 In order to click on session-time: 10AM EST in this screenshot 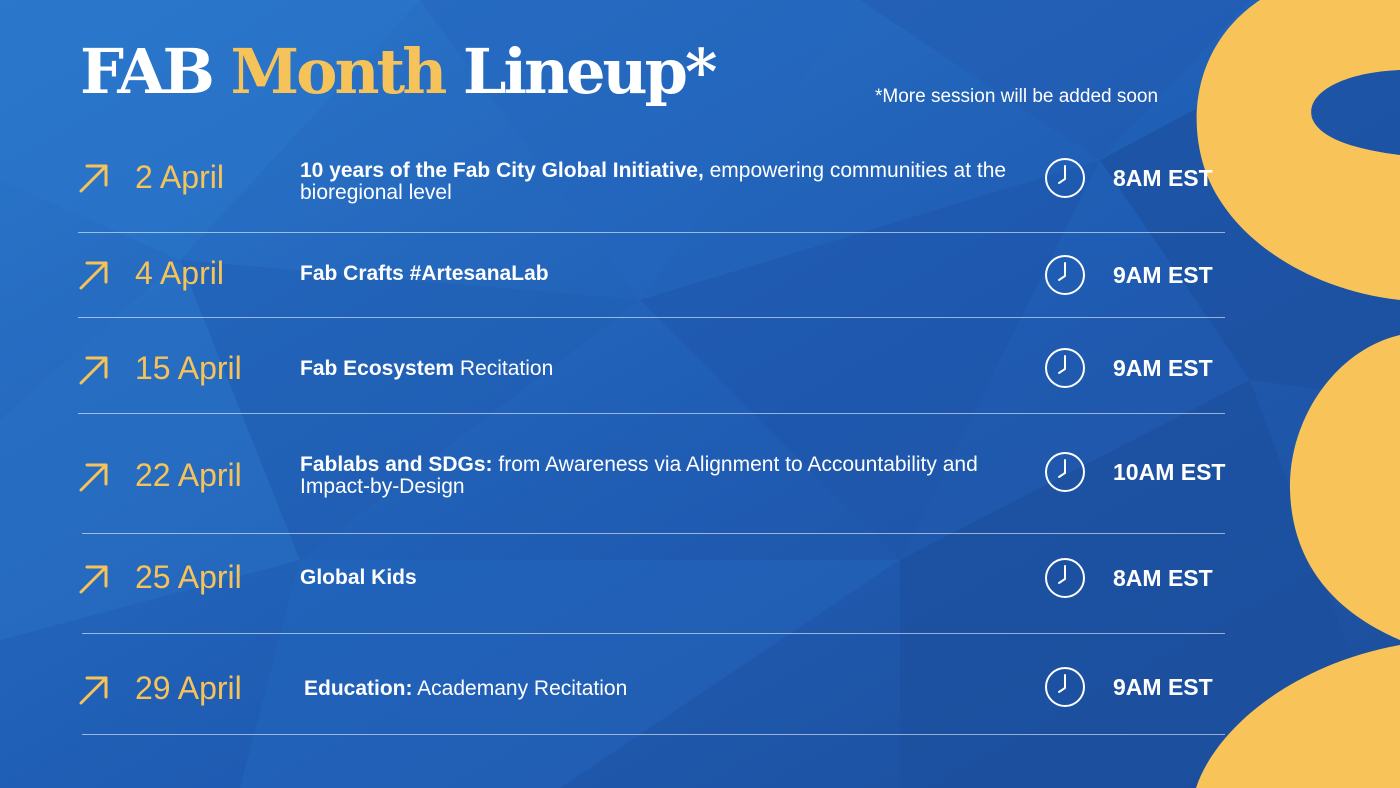, I will do `click(1169, 472)`.